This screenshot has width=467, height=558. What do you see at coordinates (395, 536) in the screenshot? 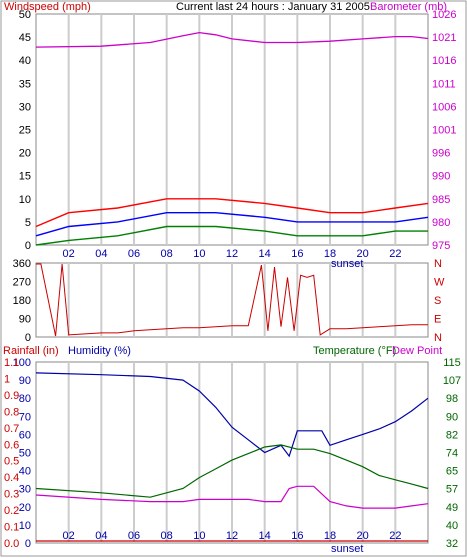
I see `x-tick-label-bottom: 22` at bounding box center [395, 536].